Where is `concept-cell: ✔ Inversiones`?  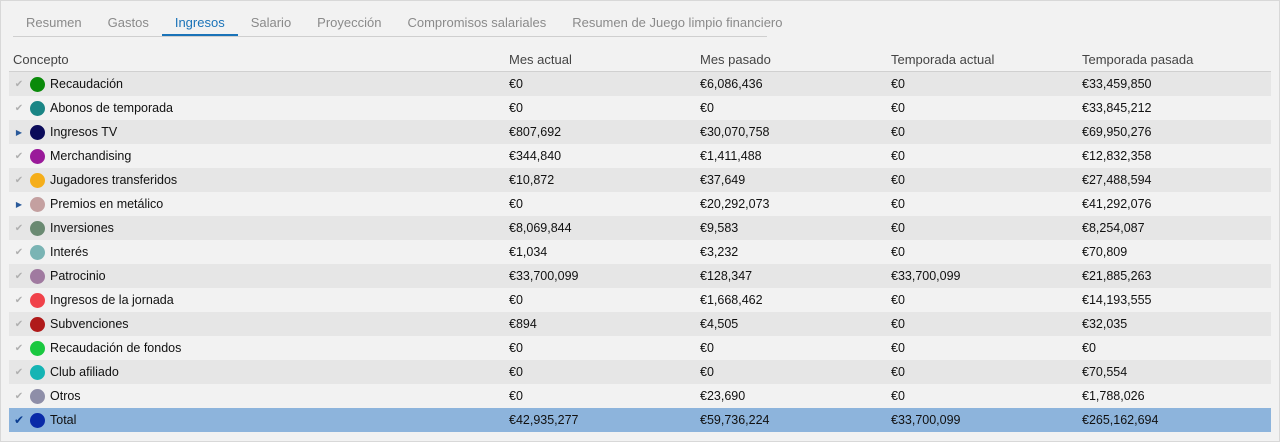 concept-cell: ✔ Inversiones is located at coordinates (259, 228).